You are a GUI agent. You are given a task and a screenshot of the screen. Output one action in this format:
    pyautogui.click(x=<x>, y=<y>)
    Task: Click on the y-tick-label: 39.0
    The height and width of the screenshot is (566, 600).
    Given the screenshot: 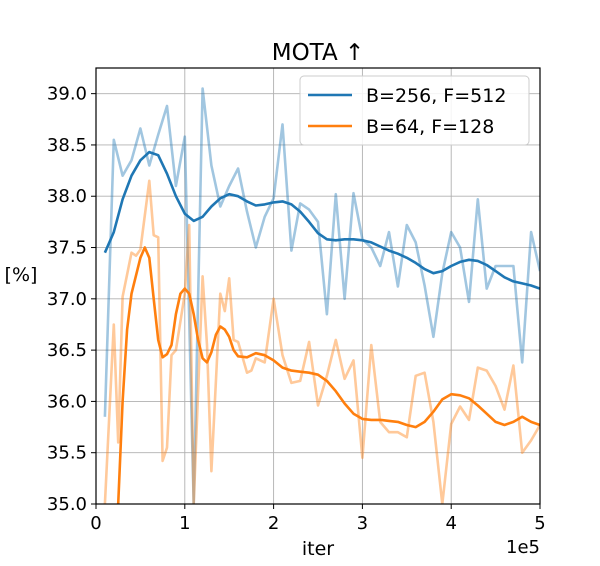 What is the action you would take?
    pyautogui.click(x=67, y=94)
    